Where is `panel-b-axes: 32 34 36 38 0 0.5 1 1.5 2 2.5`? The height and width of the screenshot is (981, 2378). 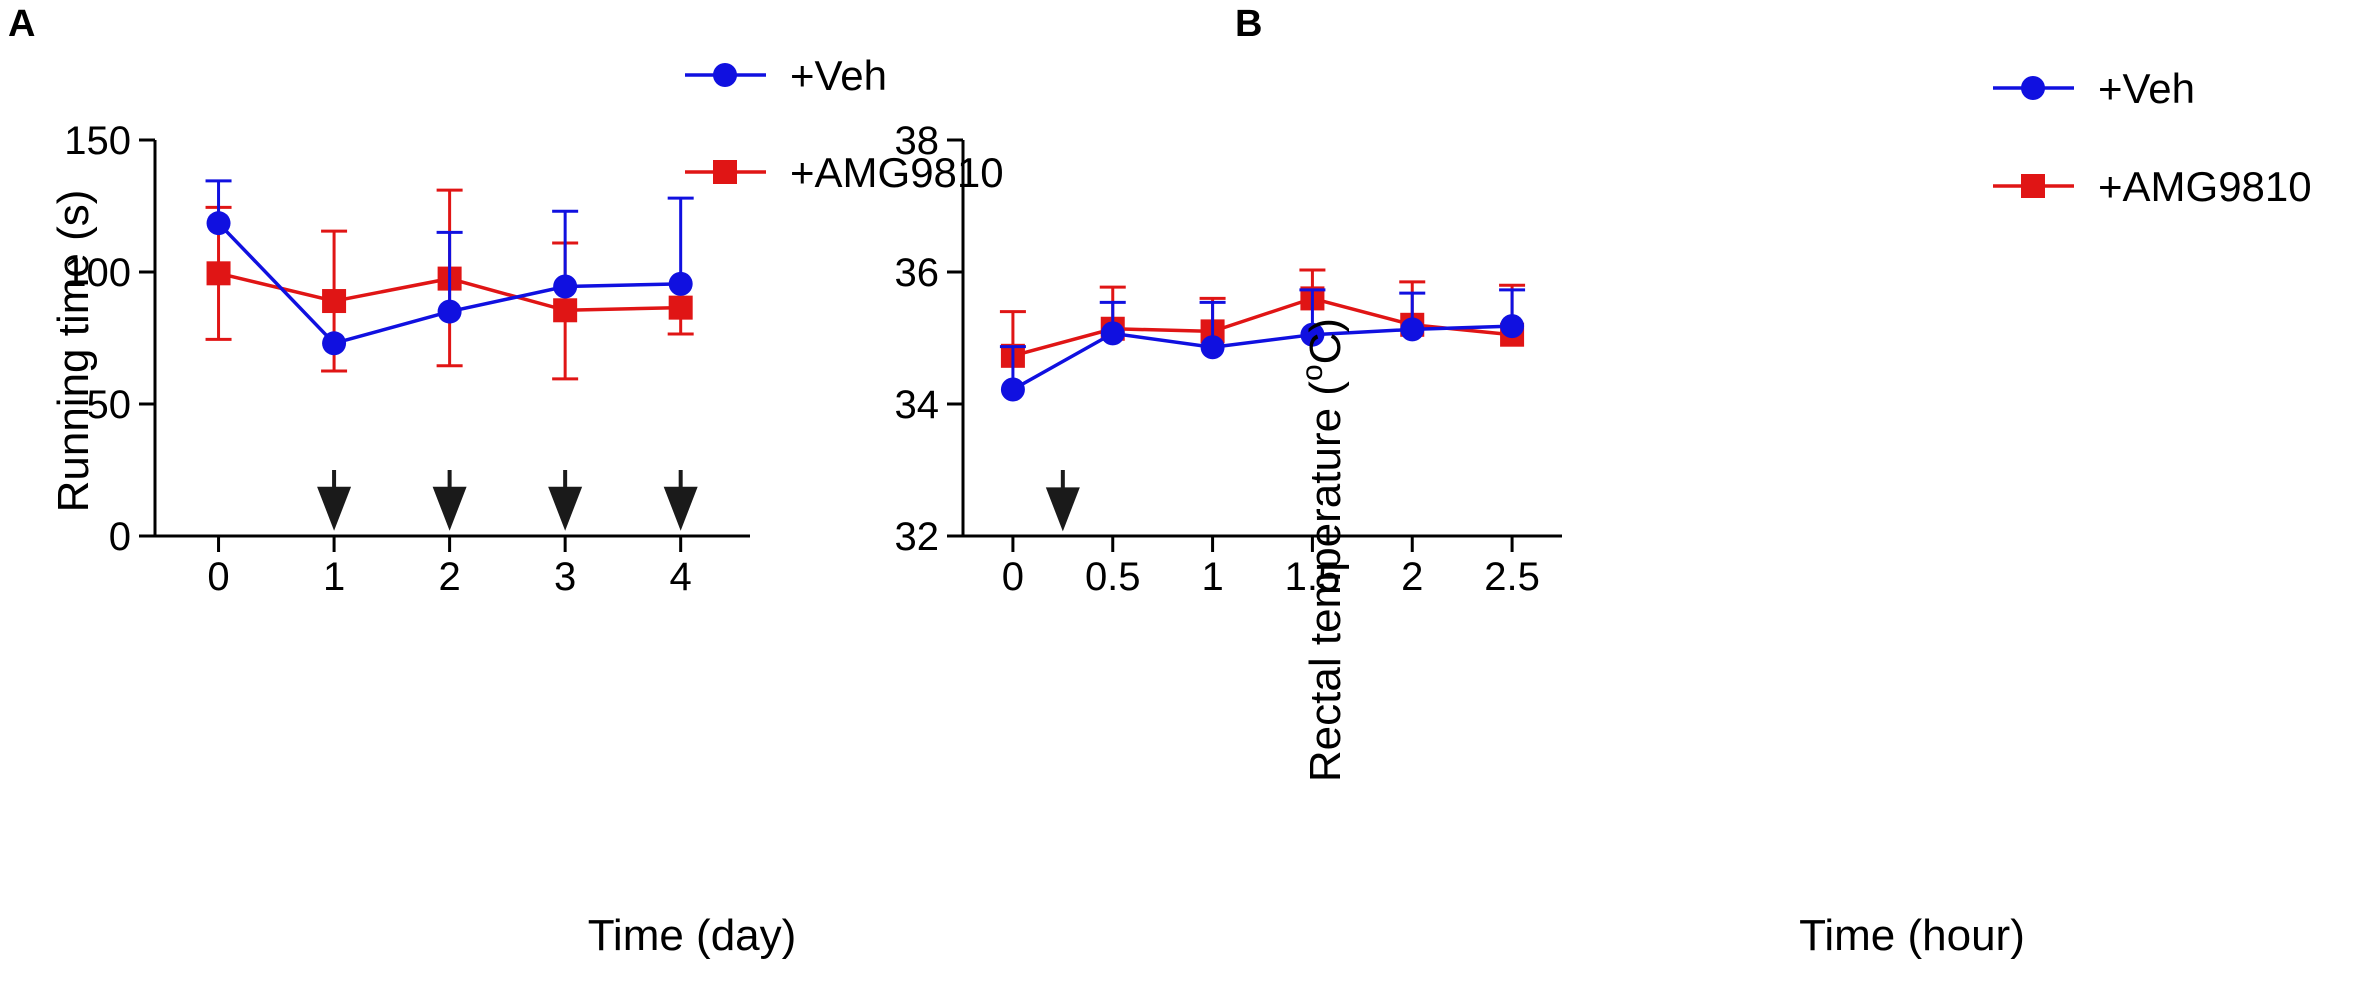
panel-b-axes: 32 34 36 38 0 0.5 1 1.5 2 2.5 is located at coordinates (1228, 359).